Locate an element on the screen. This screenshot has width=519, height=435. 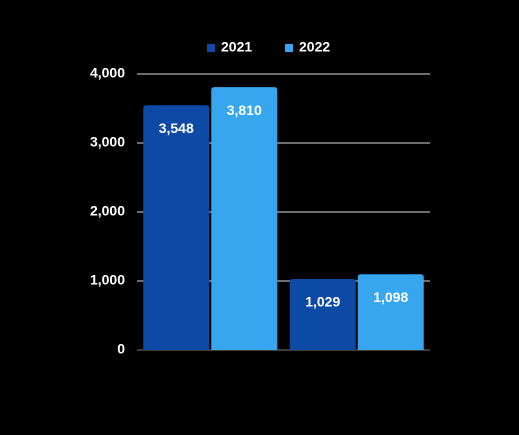
y-tick-label: 2,000 is located at coordinates (107, 211).